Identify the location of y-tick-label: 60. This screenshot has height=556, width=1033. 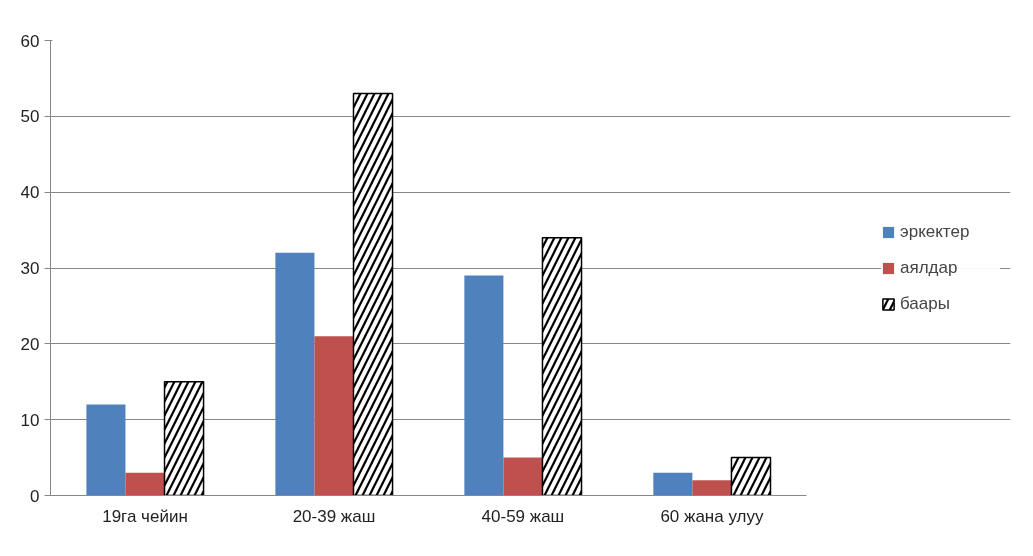
(30, 41).